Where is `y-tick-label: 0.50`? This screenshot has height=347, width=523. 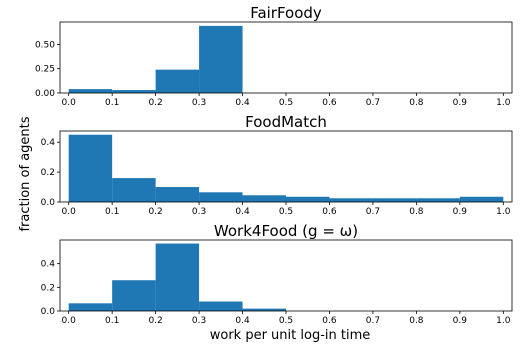 y-tick-label: 0.50 is located at coordinates (45, 45).